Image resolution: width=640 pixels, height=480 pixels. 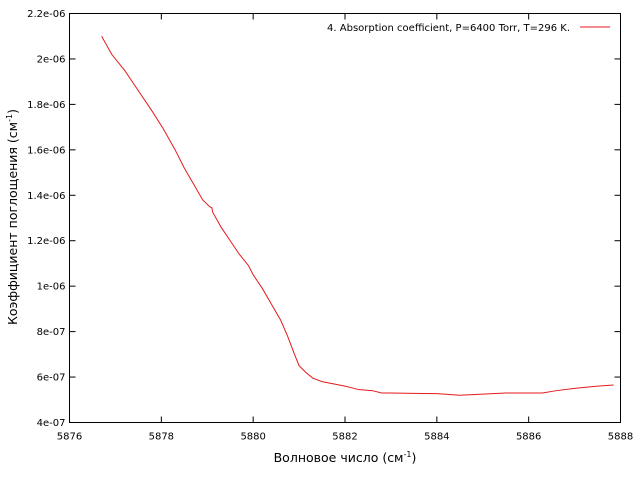 I want to click on y-tick-label: 2.2e-06, so click(x=46, y=14).